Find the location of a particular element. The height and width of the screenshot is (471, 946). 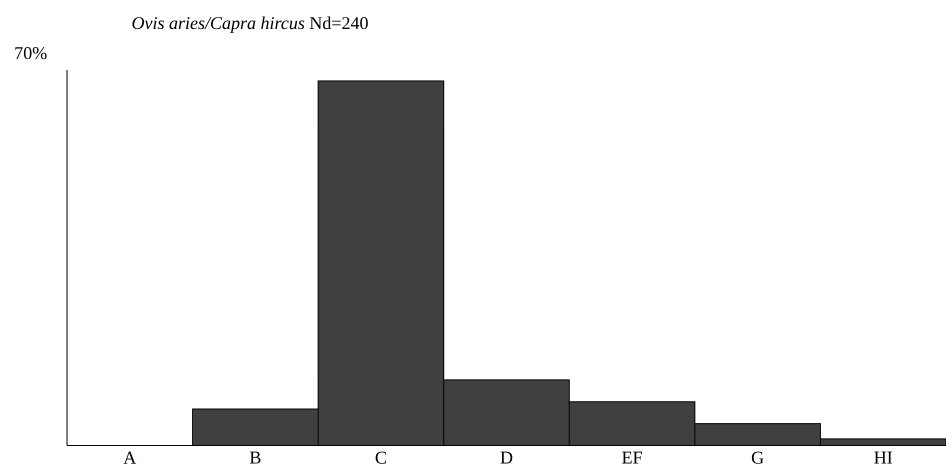

x-tick-label: EF is located at coordinates (632, 458).